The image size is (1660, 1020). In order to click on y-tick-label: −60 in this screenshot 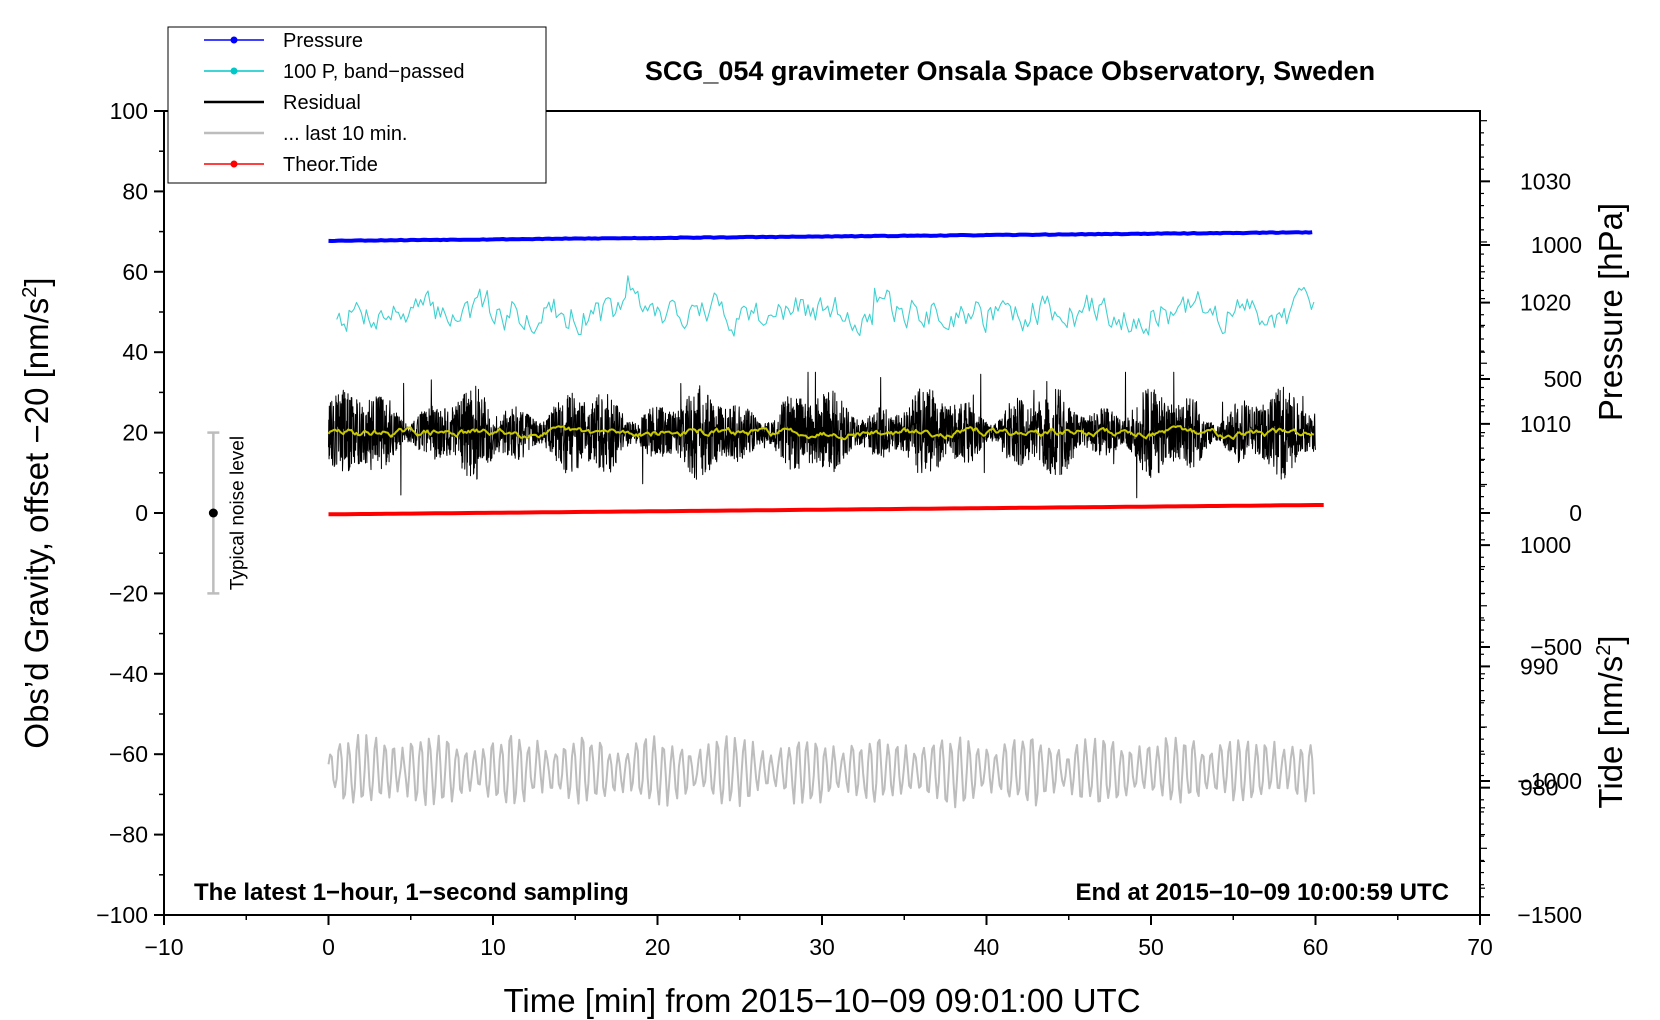, I will do `click(128, 754)`.